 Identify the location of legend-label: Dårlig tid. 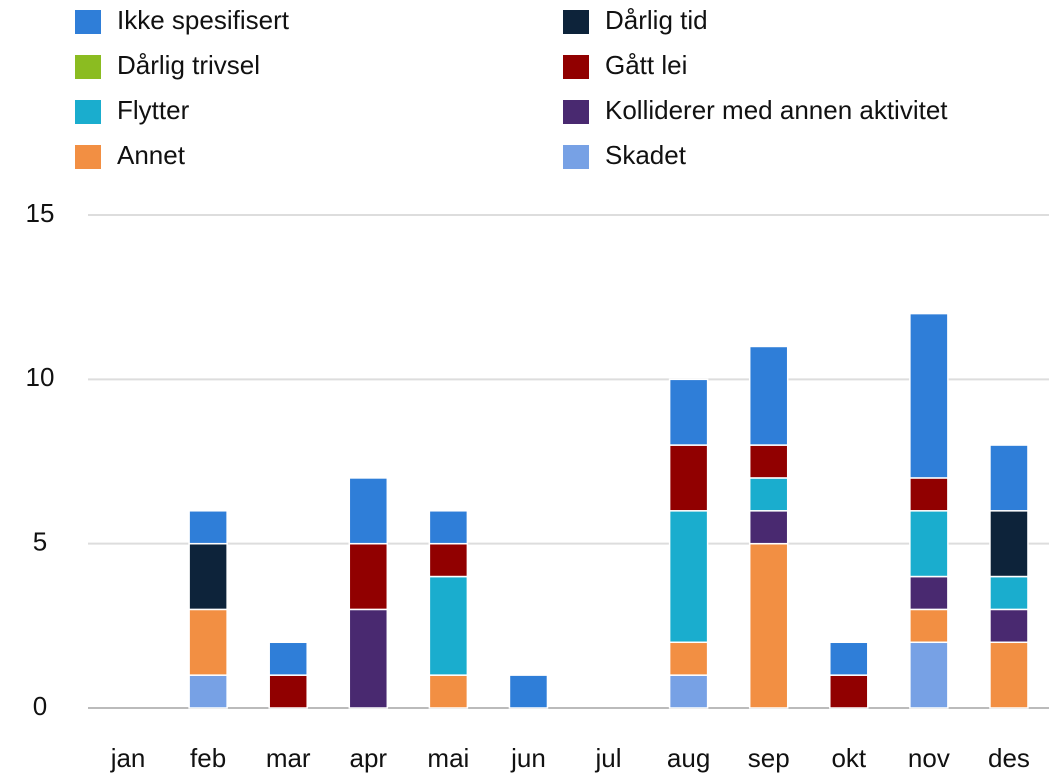
(656, 20).